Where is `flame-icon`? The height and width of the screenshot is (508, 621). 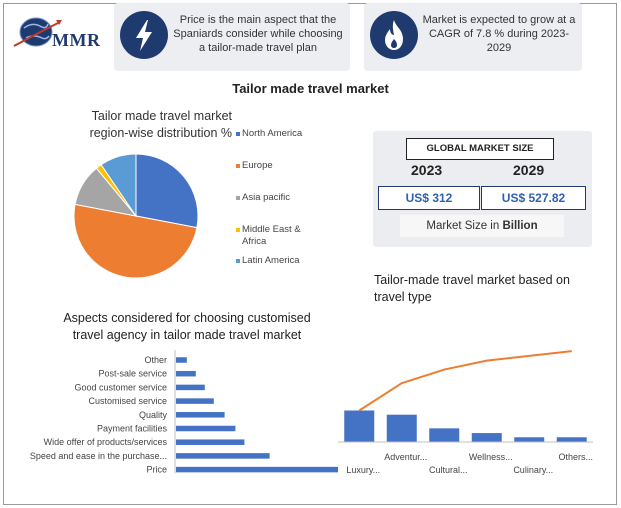
flame-icon is located at coordinates (394, 35).